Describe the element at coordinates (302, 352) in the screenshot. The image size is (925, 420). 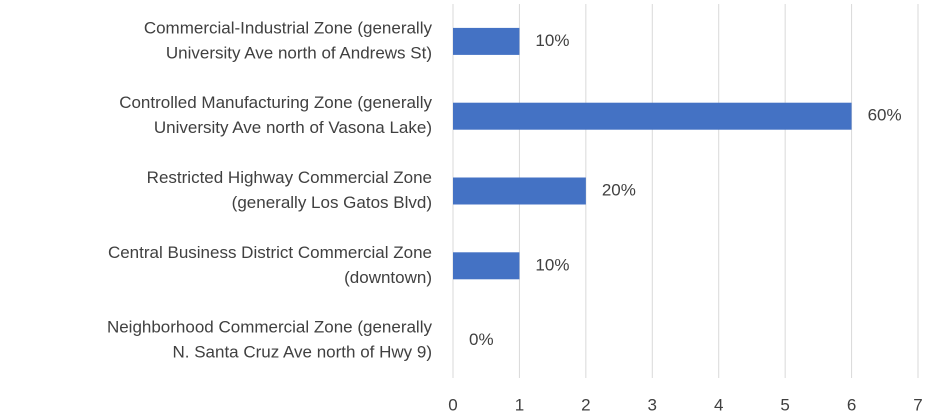
I see `y-tick-label: N. Santa Cruz Ave north of Hwy 9)` at that location.